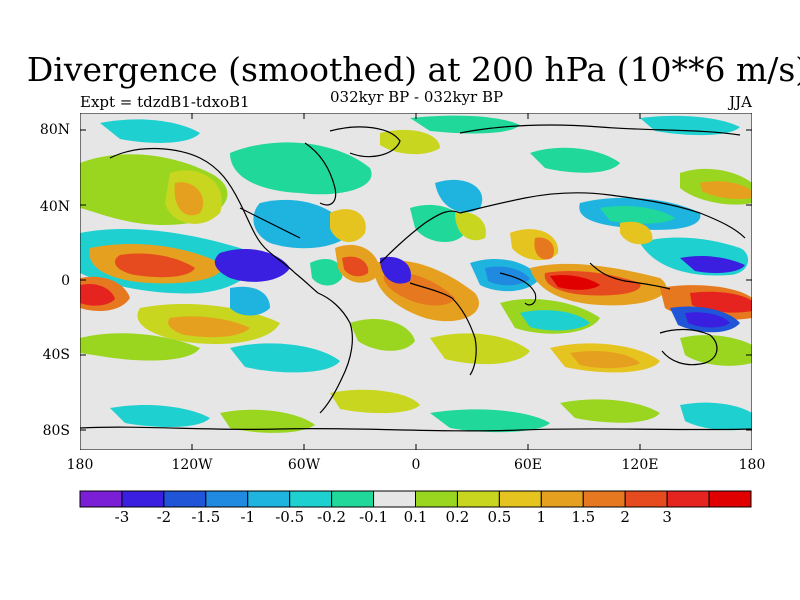 The width and height of the screenshot is (800, 600). I want to click on season-label: JJA, so click(740, 102).